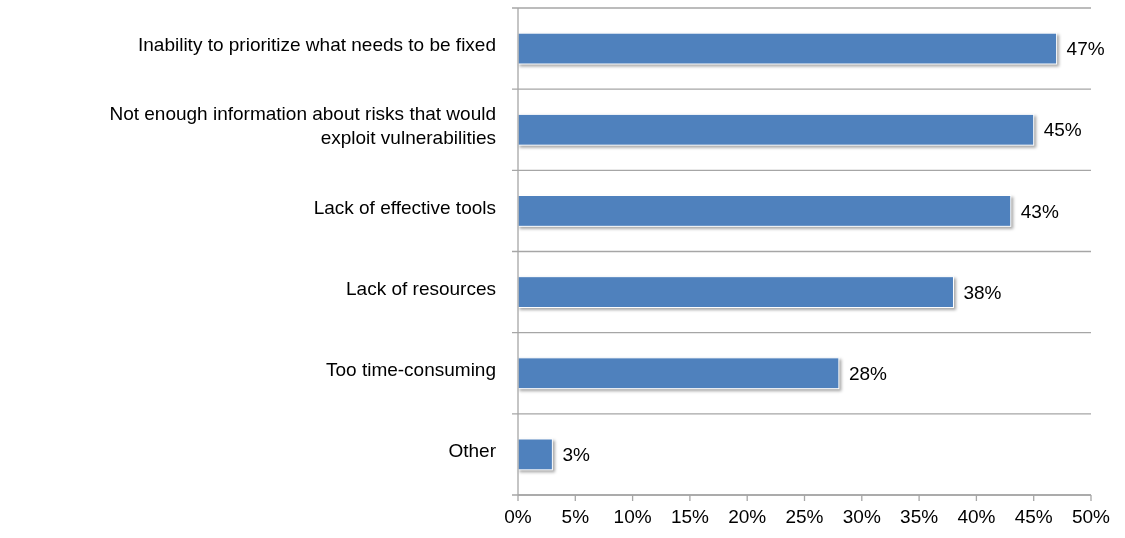 This screenshot has height=538, width=1125. What do you see at coordinates (575, 516) in the screenshot?
I see `x-tick-label: 5%` at bounding box center [575, 516].